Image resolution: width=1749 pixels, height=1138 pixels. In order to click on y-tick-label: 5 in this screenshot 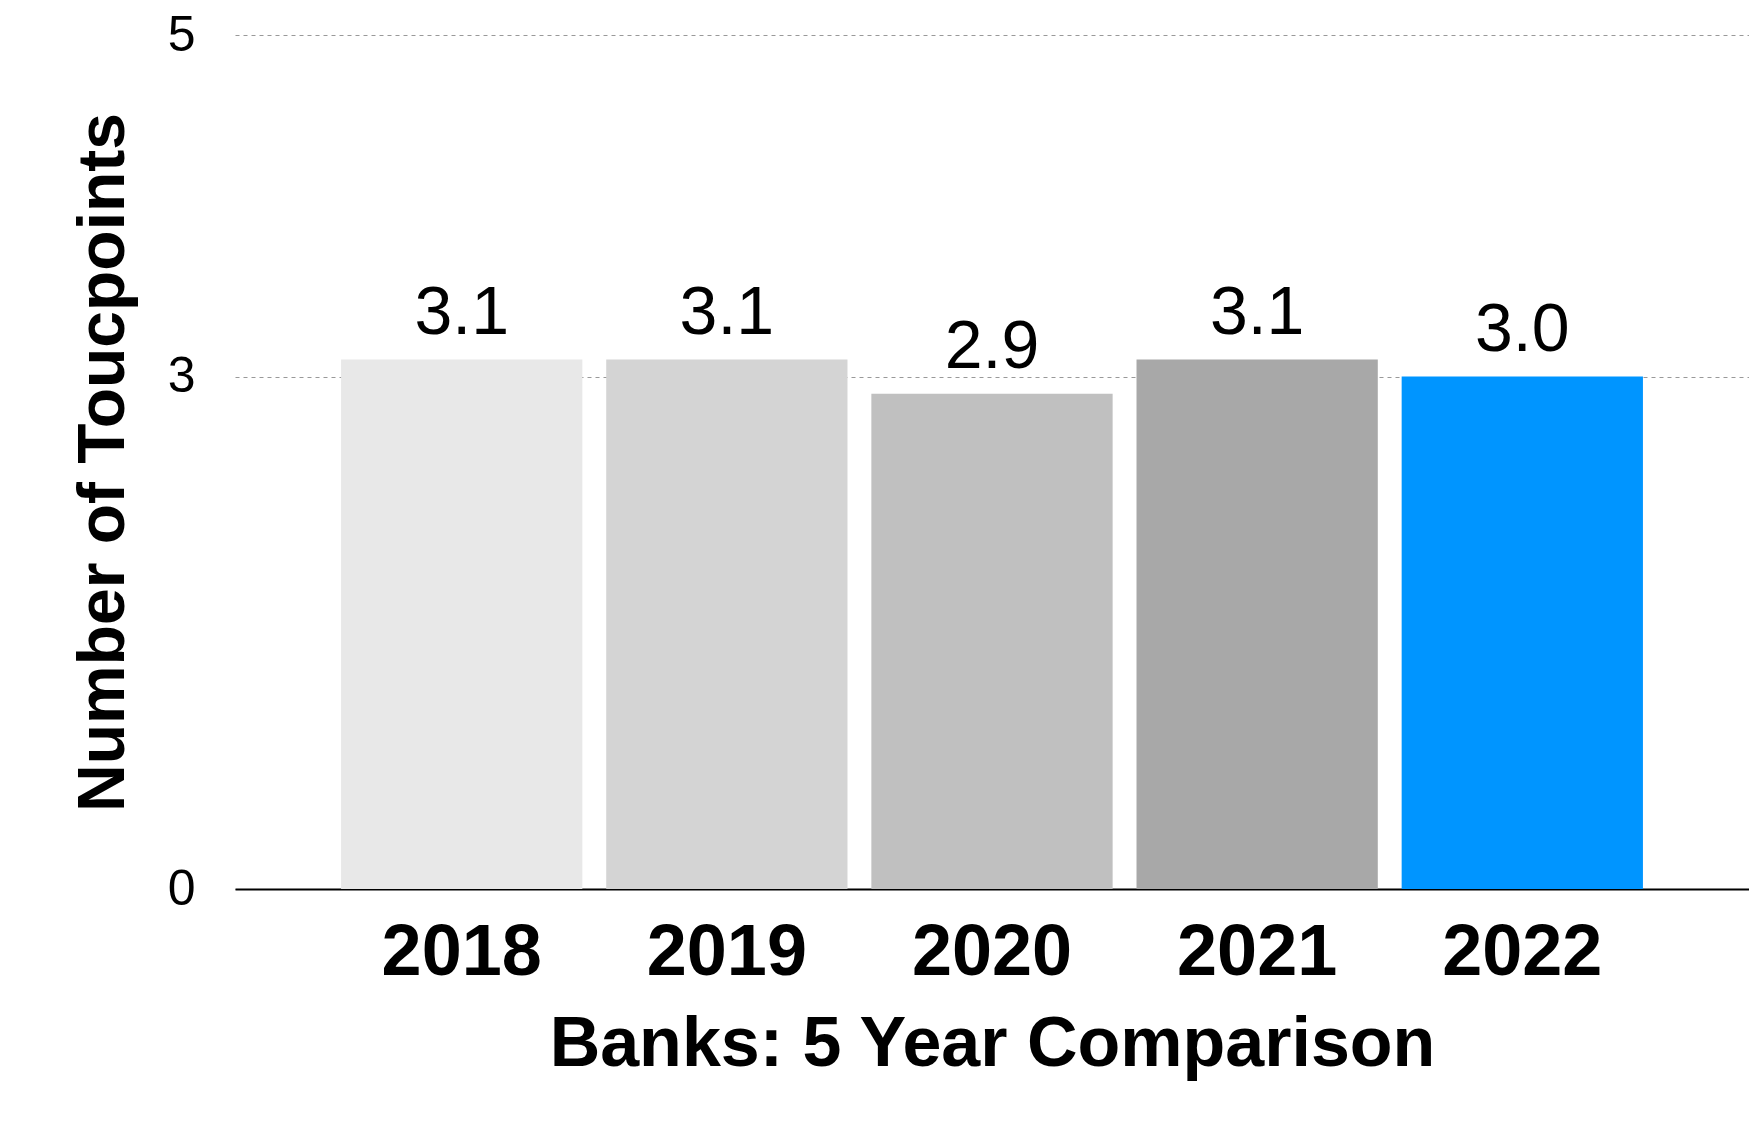, I will do `click(181, 33)`.